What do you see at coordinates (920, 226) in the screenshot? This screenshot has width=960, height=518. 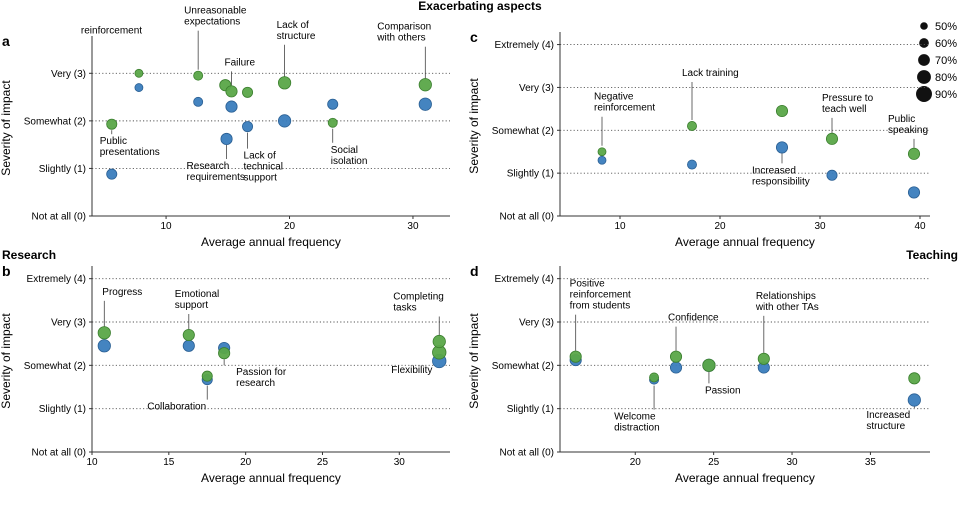 I see `x-tick-label: 40` at bounding box center [920, 226].